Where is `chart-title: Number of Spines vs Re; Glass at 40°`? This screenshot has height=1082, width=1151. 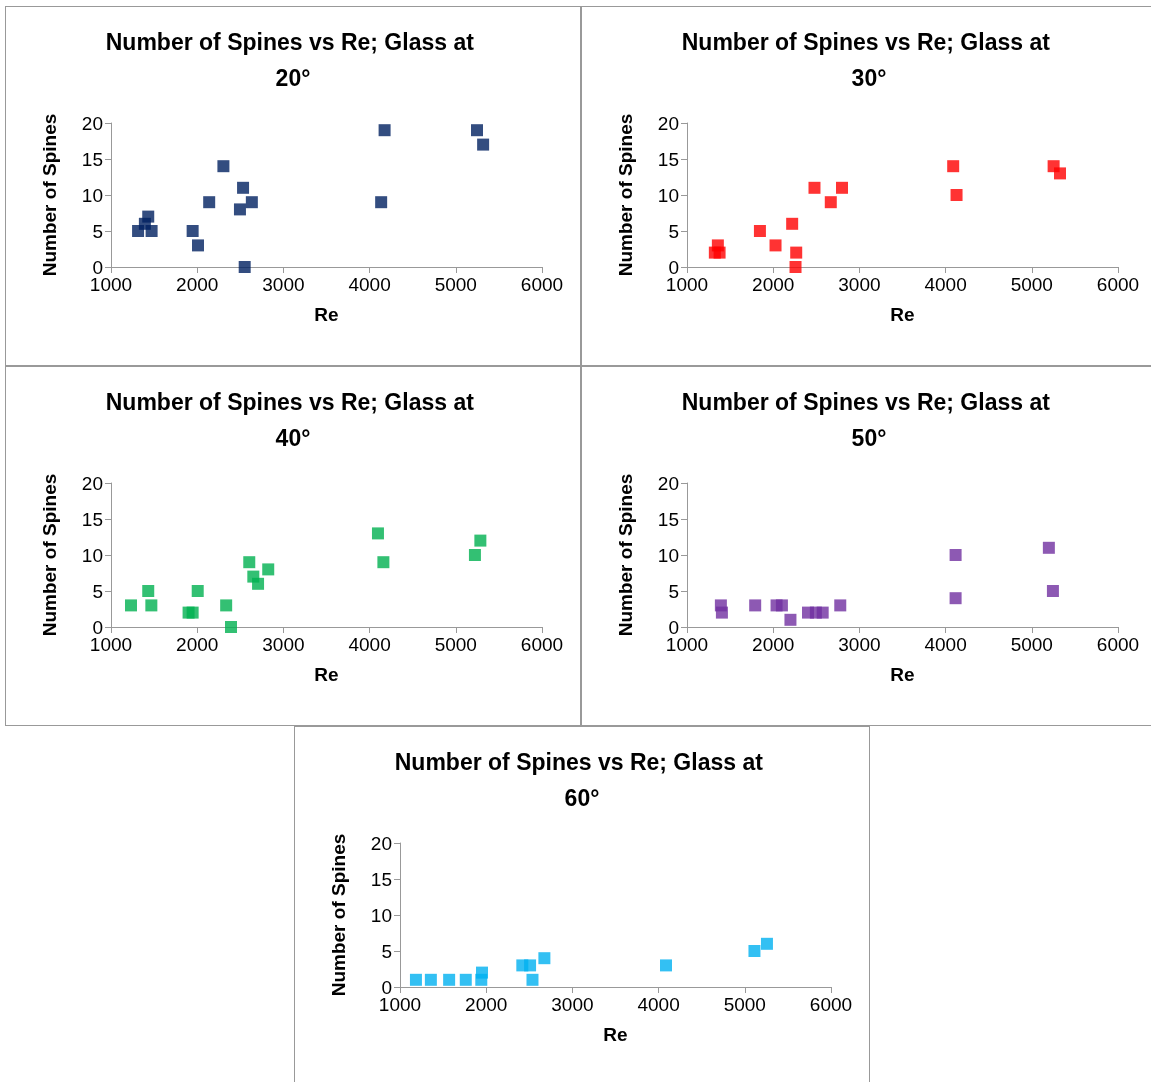
chart-title: Number of Spines vs Re; Glass at 40° is located at coordinates (293, 420).